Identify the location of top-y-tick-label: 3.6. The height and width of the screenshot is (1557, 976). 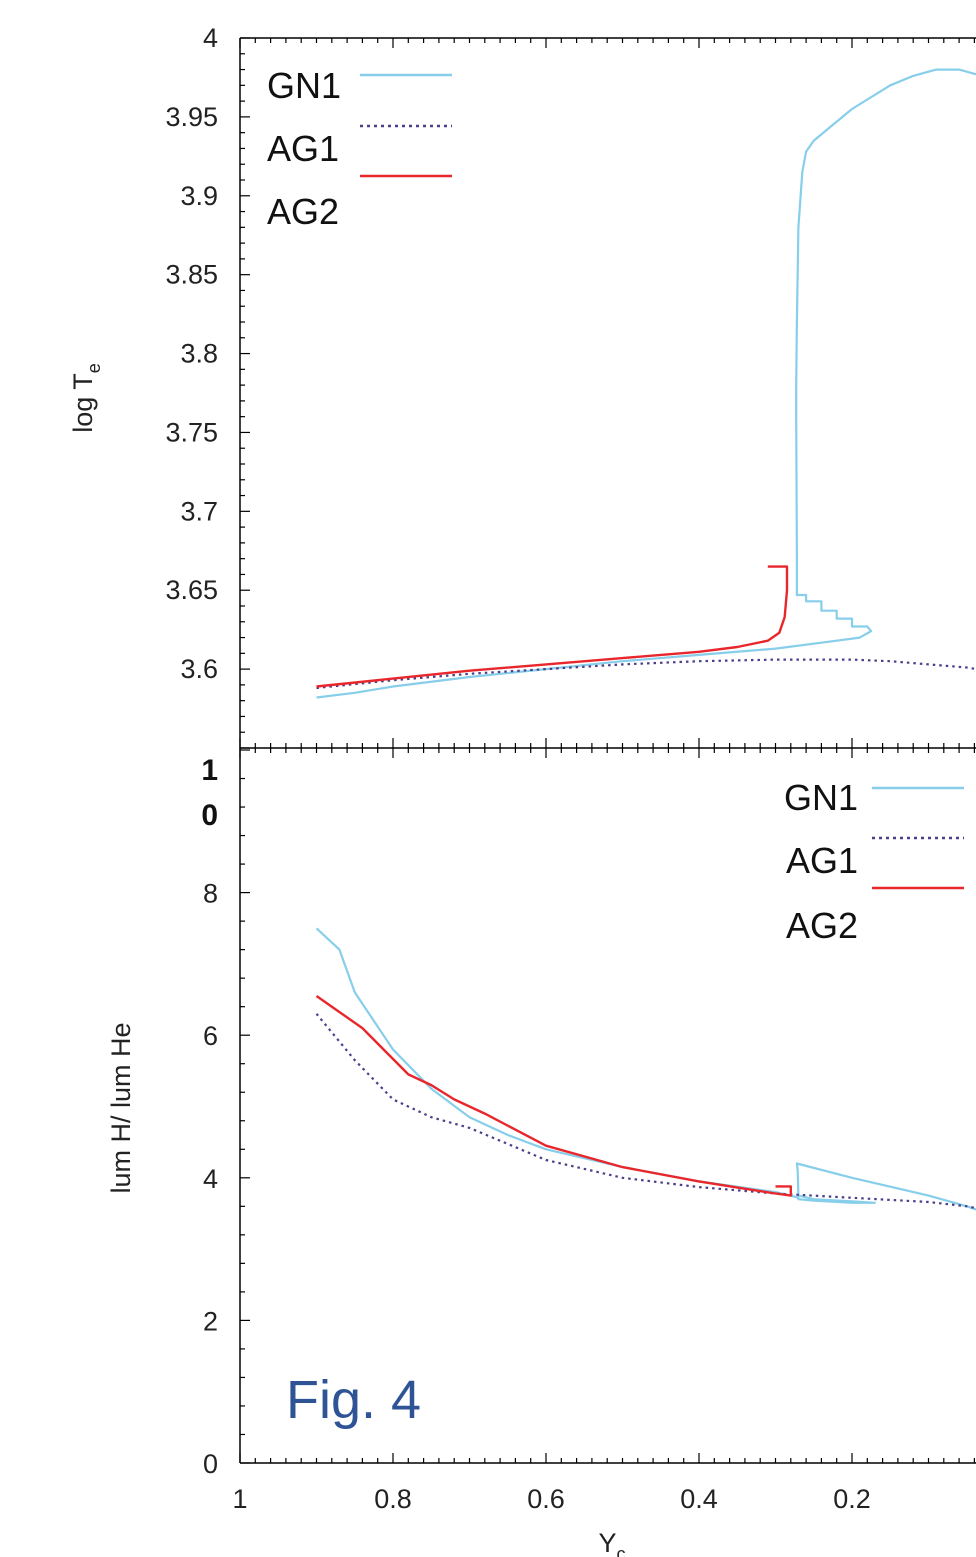
(199, 669).